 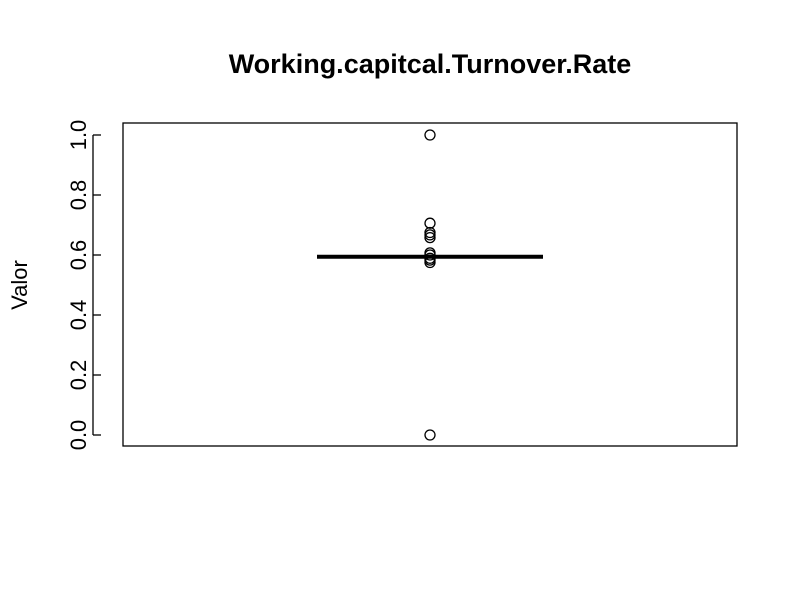 What do you see at coordinates (430, 64) in the screenshot?
I see `chart-title: Working.capitcal.Turnover.Rate` at bounding box center [430, 64].